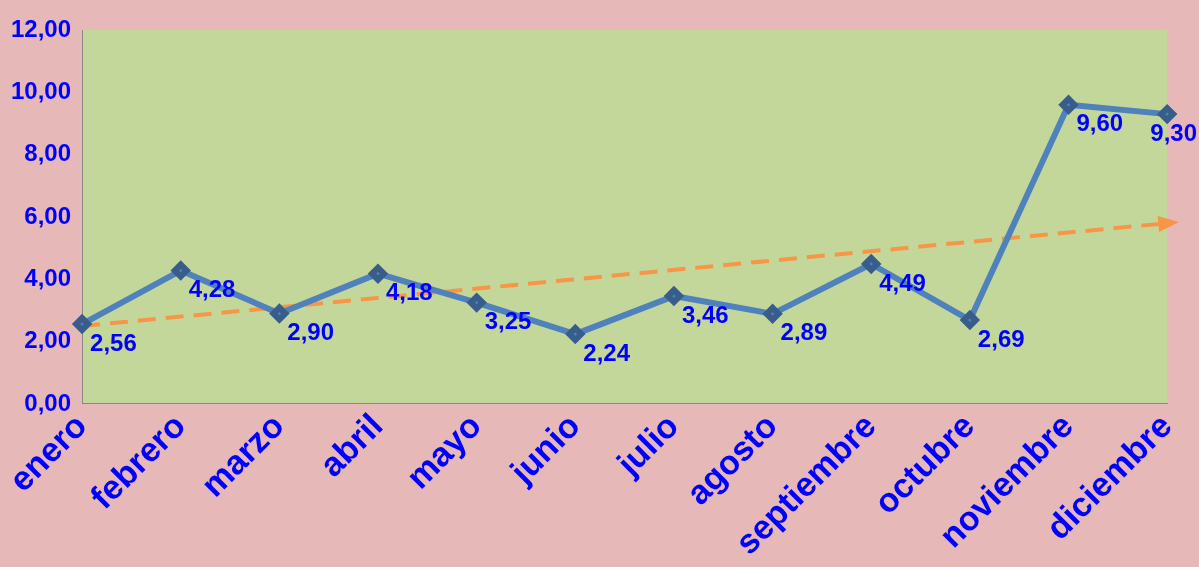  Describe the element at coordinates (48, 215) in the screenshot. I see `y-tick-label: 6,00` at that location.